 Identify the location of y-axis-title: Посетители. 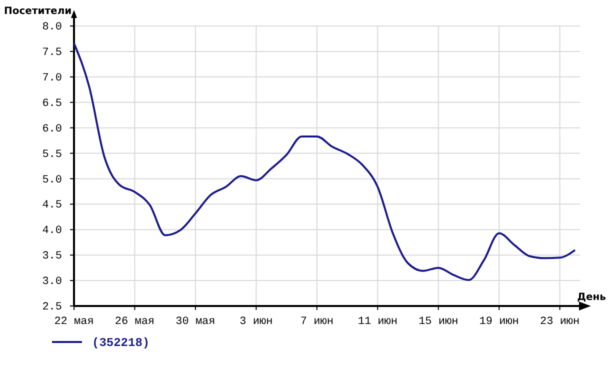
(38, 11).